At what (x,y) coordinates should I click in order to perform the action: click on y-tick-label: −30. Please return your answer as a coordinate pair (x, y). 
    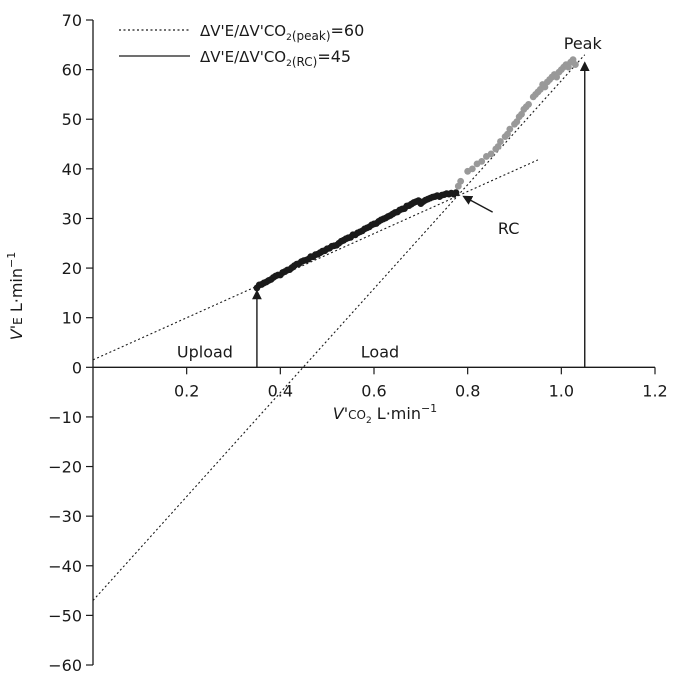
    Looking at the image, I should click on (65, 516).